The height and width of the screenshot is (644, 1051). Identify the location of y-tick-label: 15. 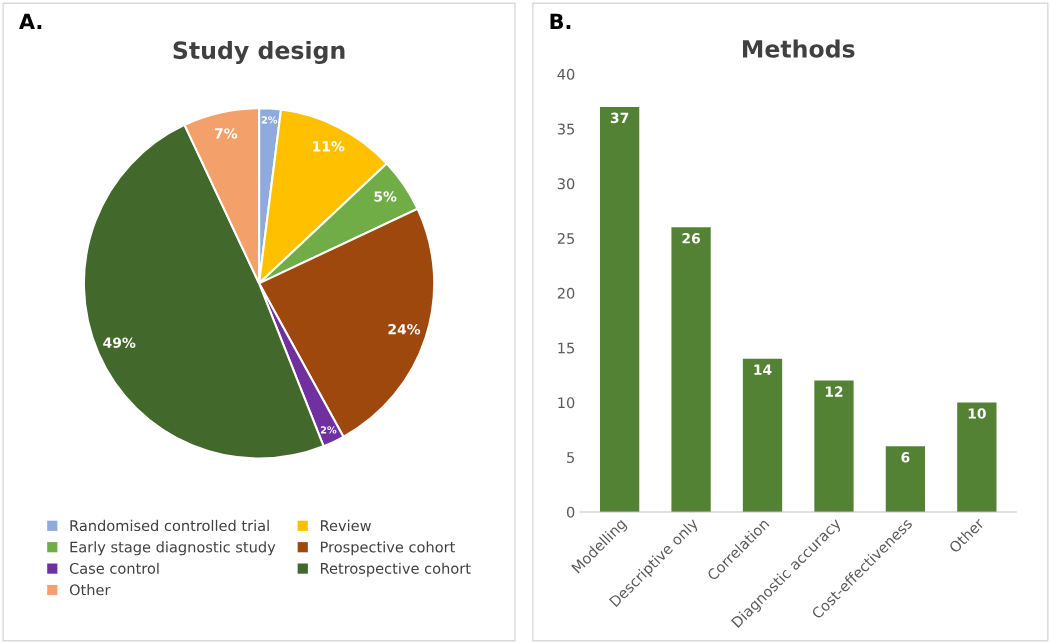
(566, 348).